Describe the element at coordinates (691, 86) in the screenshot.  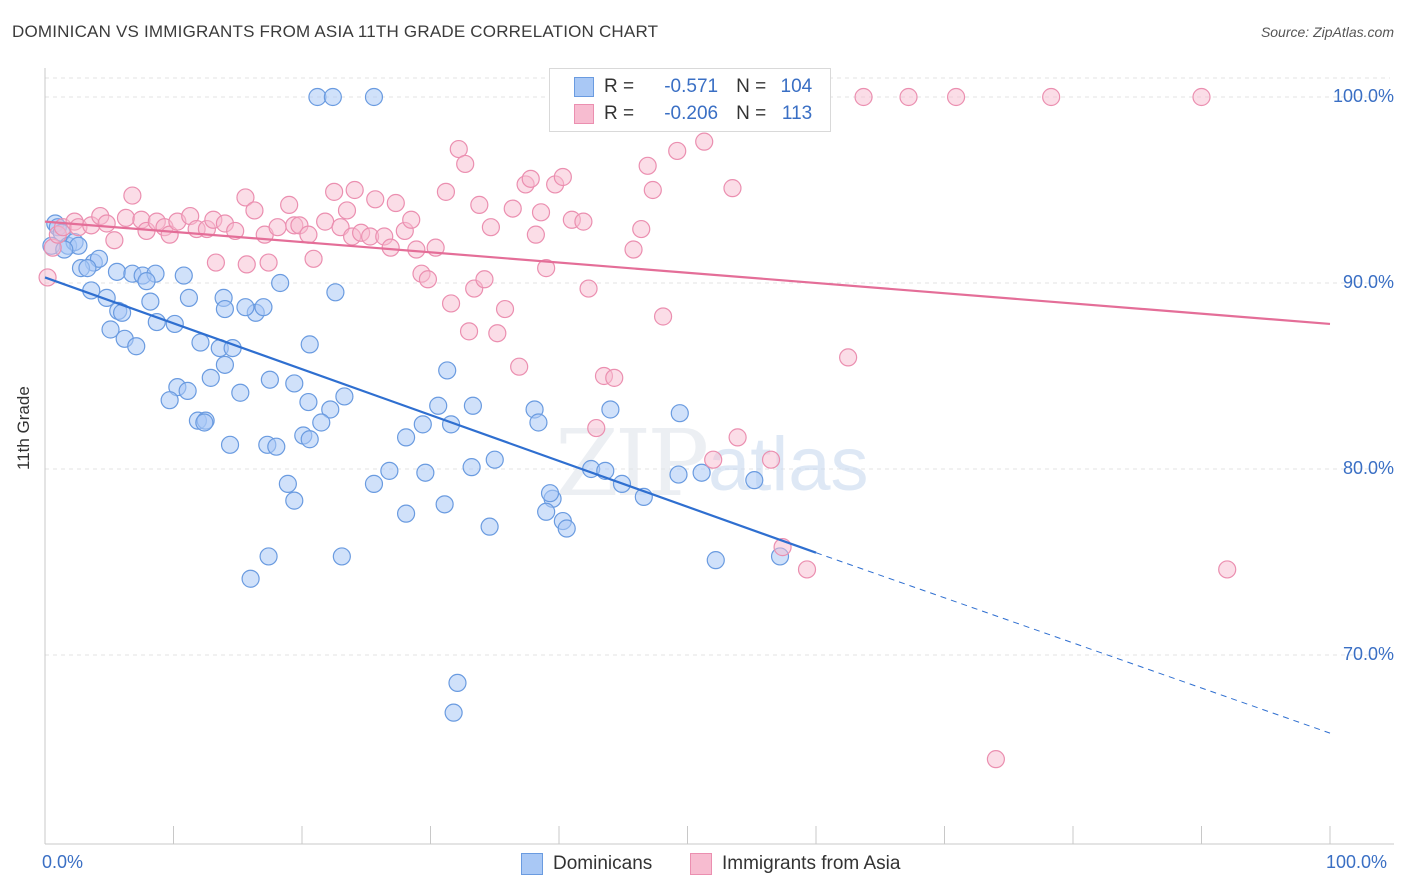
I see `legend-r-value-dominicans: -0.571` at that location.